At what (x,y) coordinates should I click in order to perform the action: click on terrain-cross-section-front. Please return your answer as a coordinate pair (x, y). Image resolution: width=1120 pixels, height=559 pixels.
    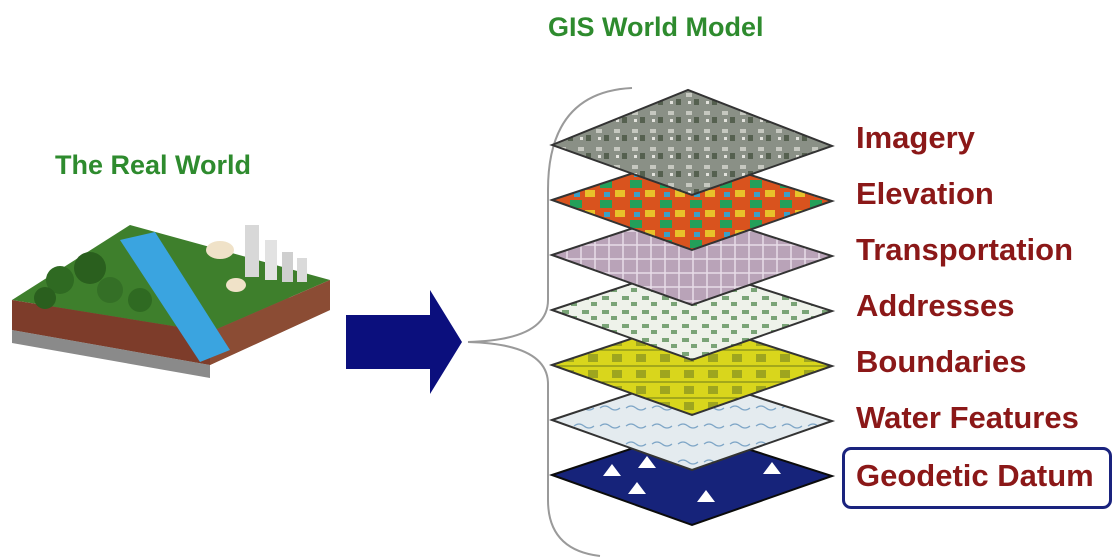
    Looking at the image, I should click on (111, 332).